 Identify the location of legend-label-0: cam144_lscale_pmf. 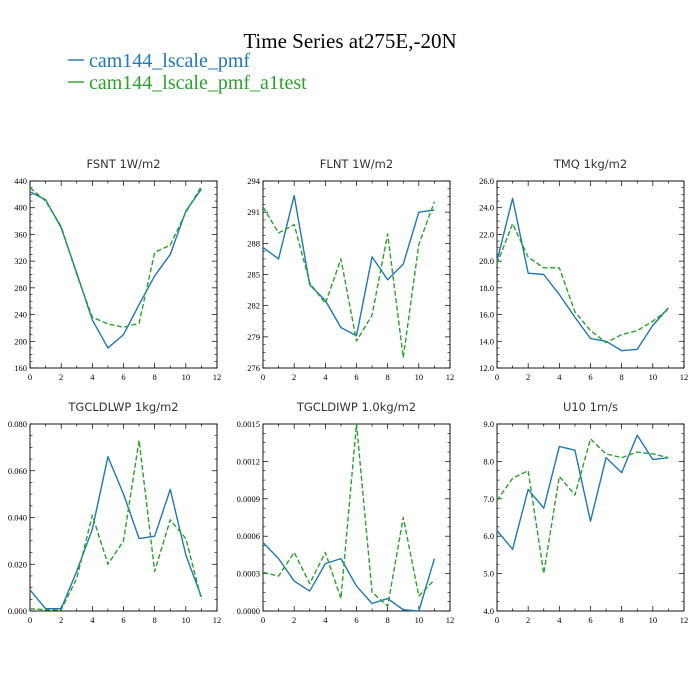
(169, 61).